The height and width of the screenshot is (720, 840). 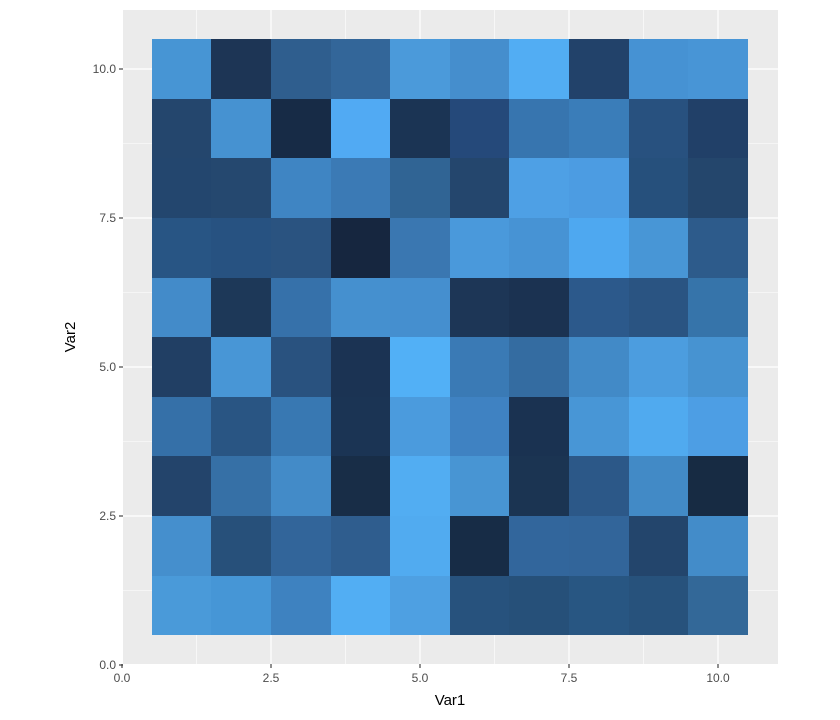 I want to click on y-tick-label: 7.5, so click(x=107, y=218).